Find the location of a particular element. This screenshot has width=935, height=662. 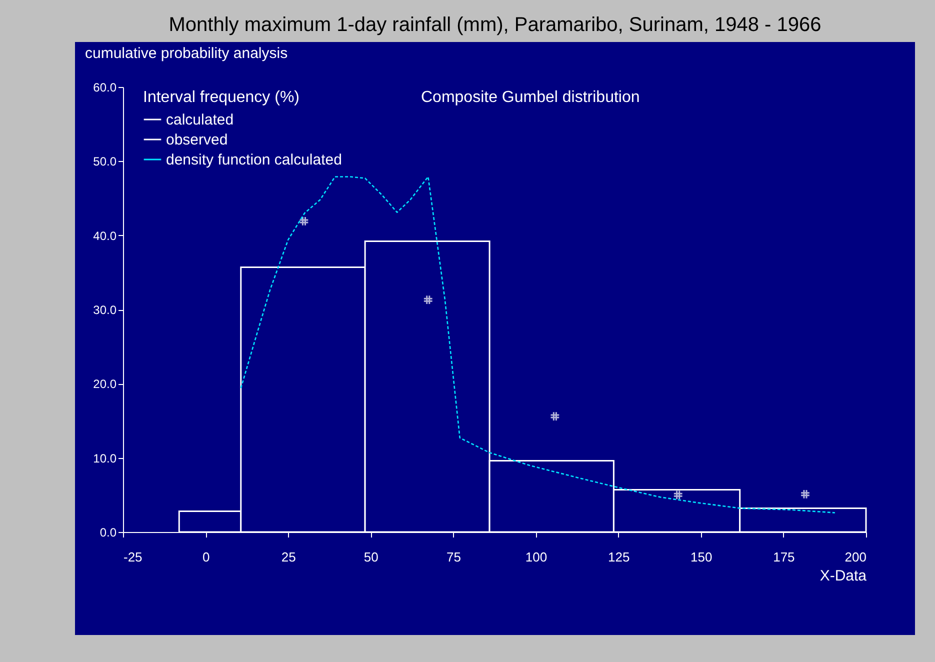

y-tick-label: 60.0 is located at coordinates (105, 87).